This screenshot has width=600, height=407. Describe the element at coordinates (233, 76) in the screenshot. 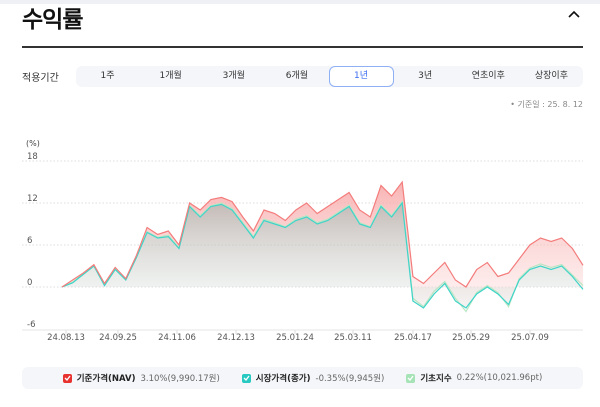

I see `tab-3m: 3개월` at that location.